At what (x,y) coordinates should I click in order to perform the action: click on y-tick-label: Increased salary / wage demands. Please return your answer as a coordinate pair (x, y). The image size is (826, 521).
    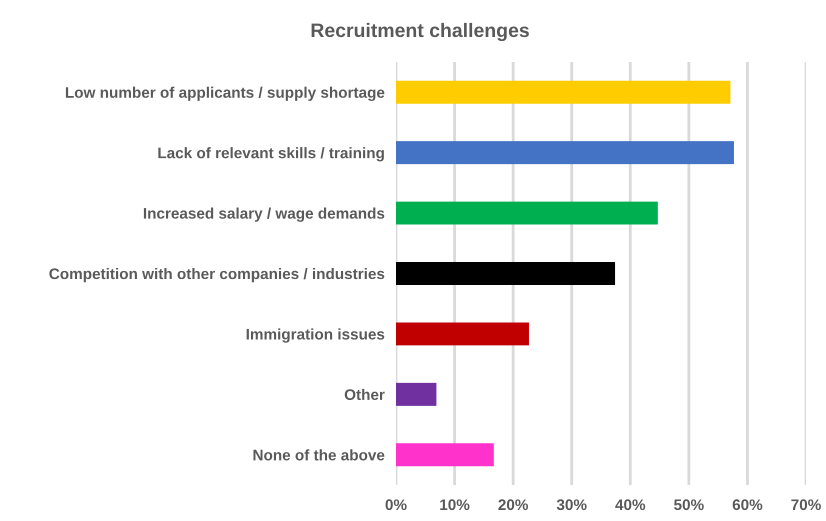
    Looking at the image, I should click on (264, 215).